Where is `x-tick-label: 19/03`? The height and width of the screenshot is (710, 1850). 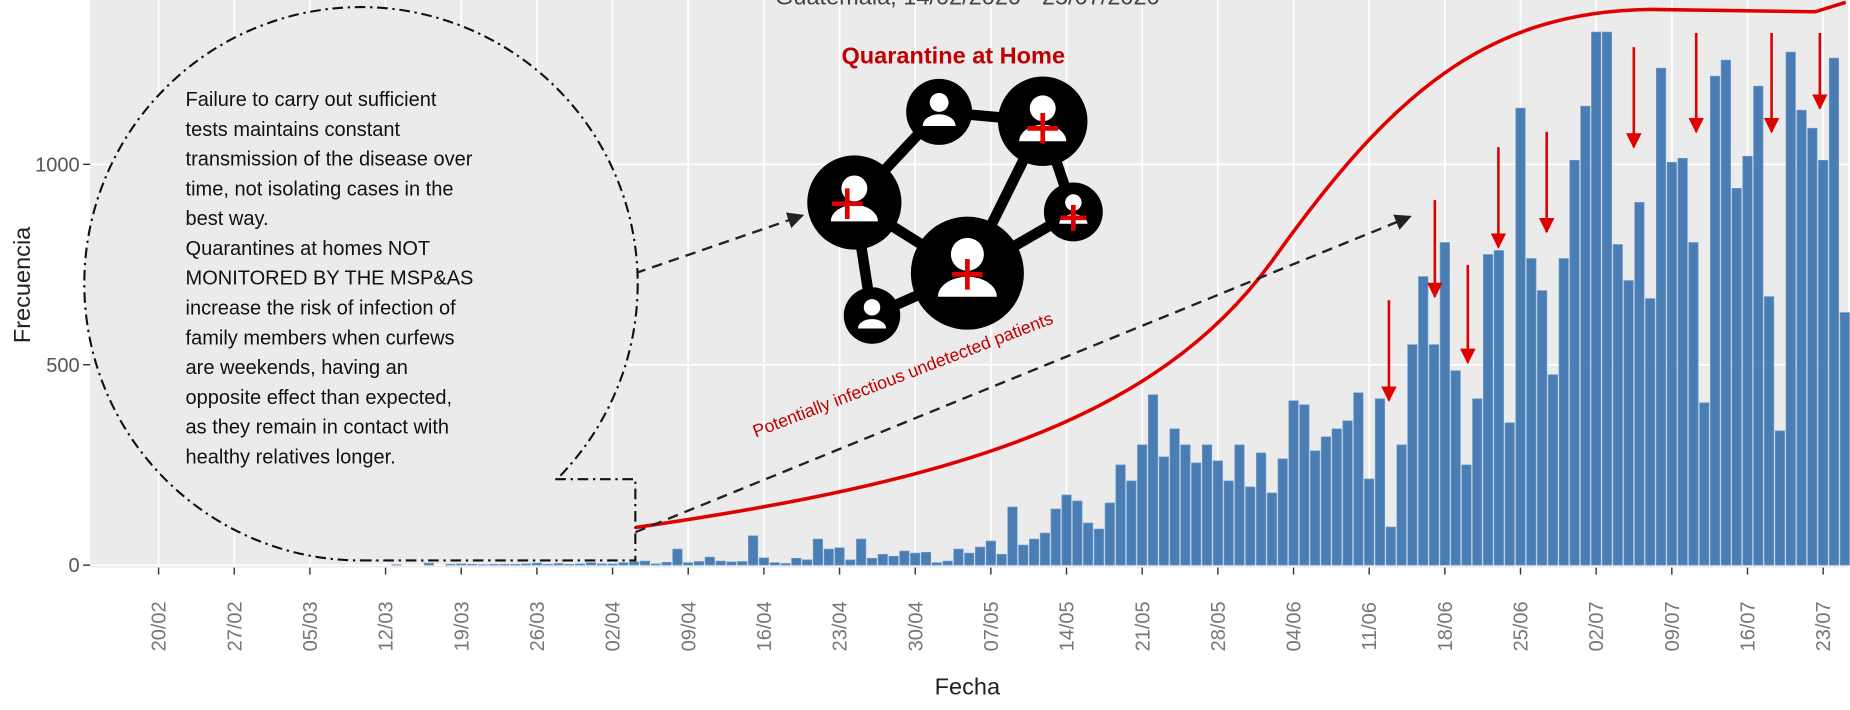
x-tick-label: 19/03 is located at coordinates (462, 626).